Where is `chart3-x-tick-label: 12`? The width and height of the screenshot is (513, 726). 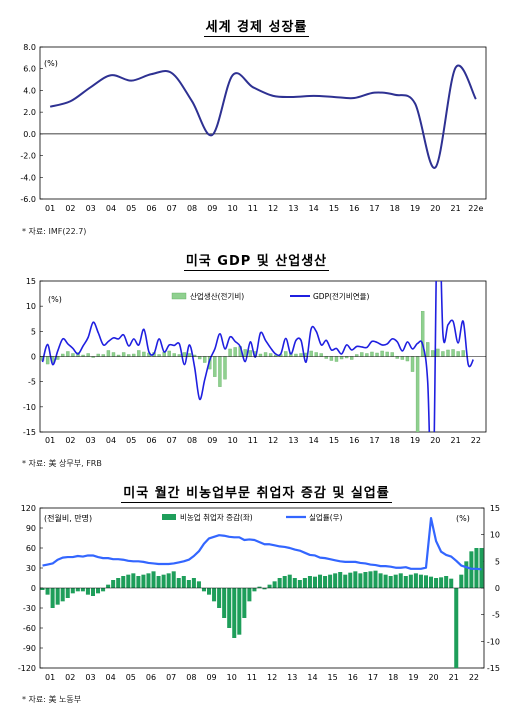 chart3-x-tick-label: 12 is located at coordinates (272, 677).